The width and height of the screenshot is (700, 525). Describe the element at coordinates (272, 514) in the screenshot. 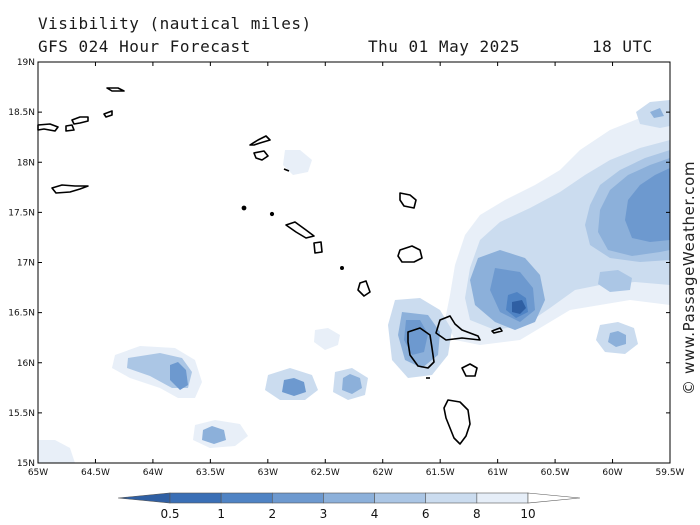

I see `colorbar-label: 2` at that location.